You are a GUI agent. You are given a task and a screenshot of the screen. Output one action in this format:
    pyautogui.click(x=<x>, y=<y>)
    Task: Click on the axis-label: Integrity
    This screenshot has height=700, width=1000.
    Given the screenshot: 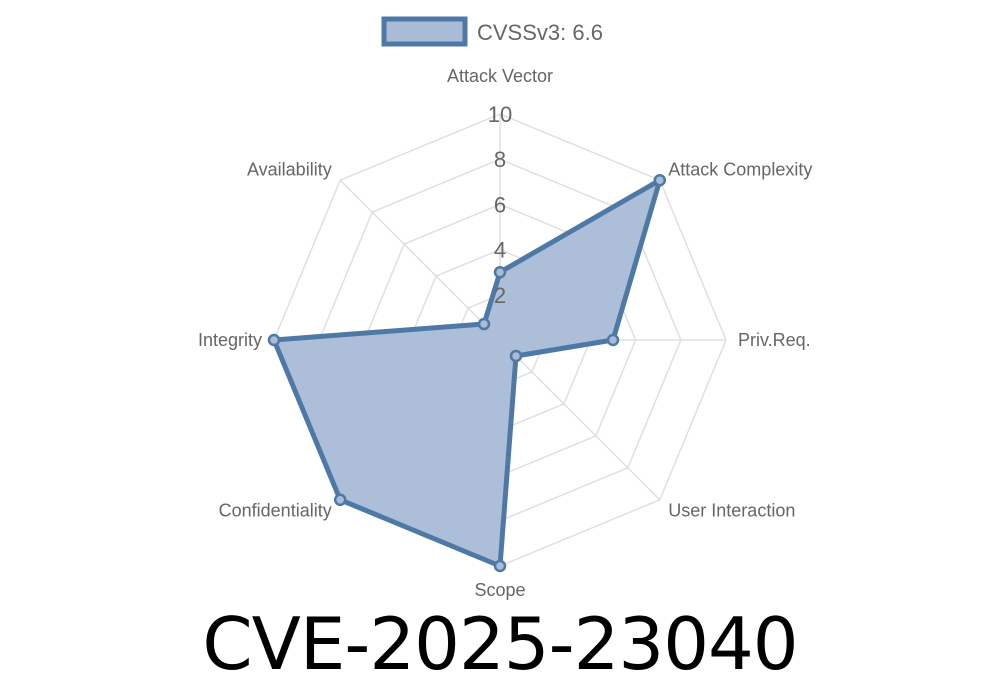 What is the action you would take?
    pyautogui.click(x=230, y=340)
    